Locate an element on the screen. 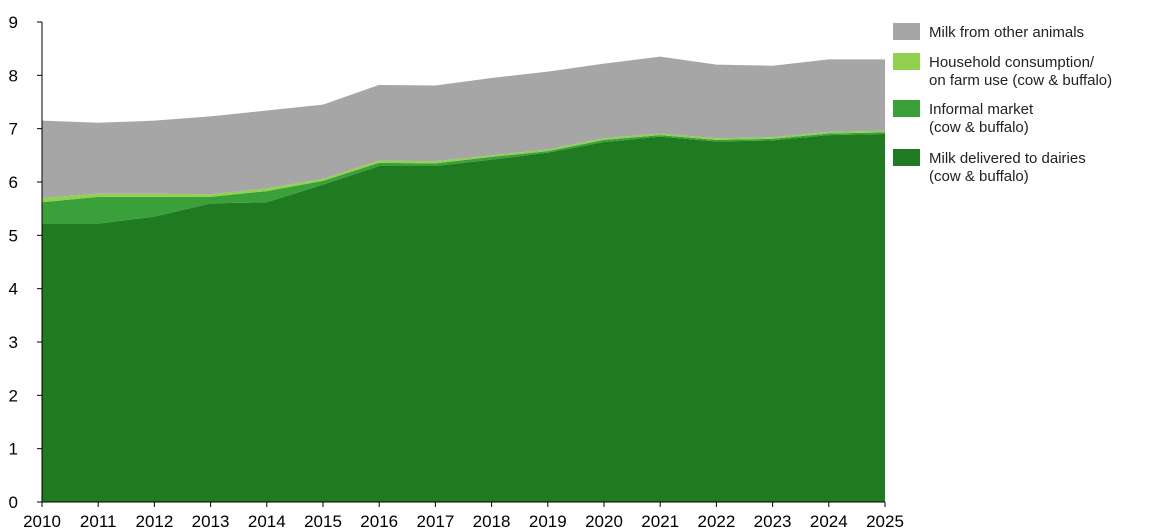 The image size is (1158, 530). x-tick-label: 2018 is located at coordinates (492, 521).